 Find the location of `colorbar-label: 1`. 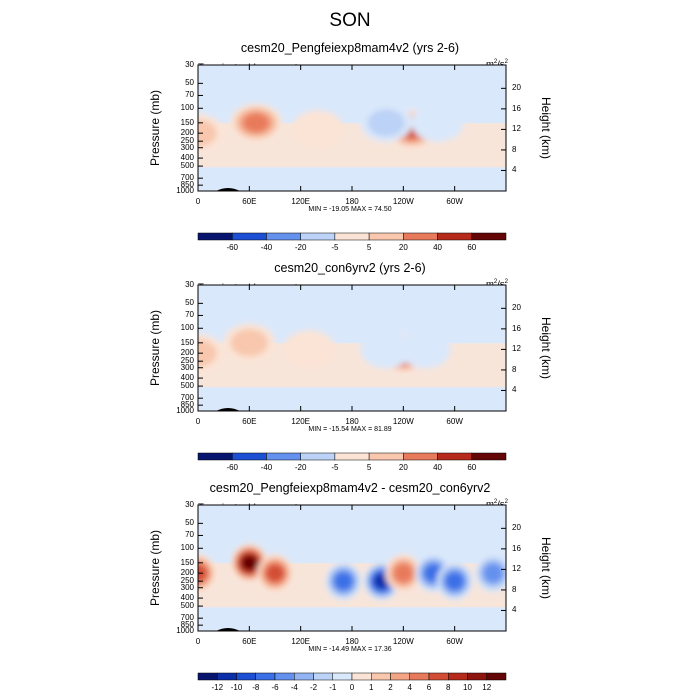

colorbar-label: 1 is located at coordinates (371, 687).